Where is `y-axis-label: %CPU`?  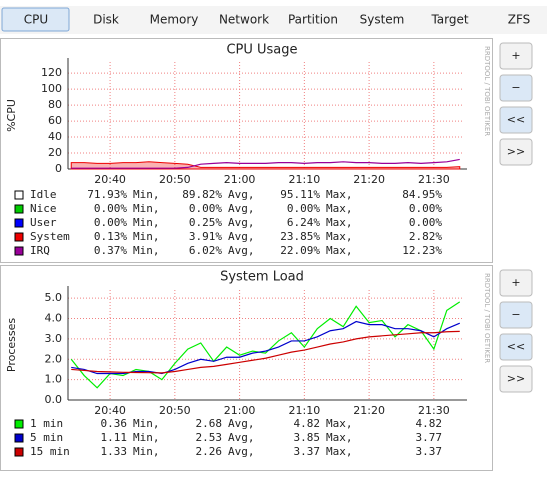 y-axis-label: %CPU is located at coordinates (11, 115).